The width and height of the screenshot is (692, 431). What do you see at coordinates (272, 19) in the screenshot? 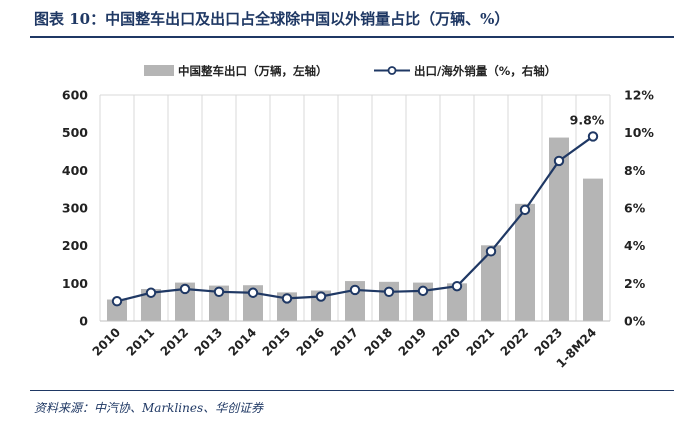
I see `chart-title: 图表 10：中国整车出口及出口占全球除中国以外销量占比（万辆、%）` at bounding box center [272, 19].